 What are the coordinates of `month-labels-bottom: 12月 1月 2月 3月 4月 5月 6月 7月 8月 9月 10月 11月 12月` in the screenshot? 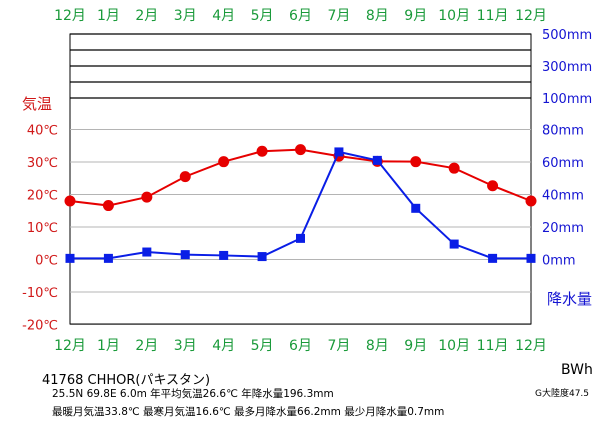 It's located at (300, 346).